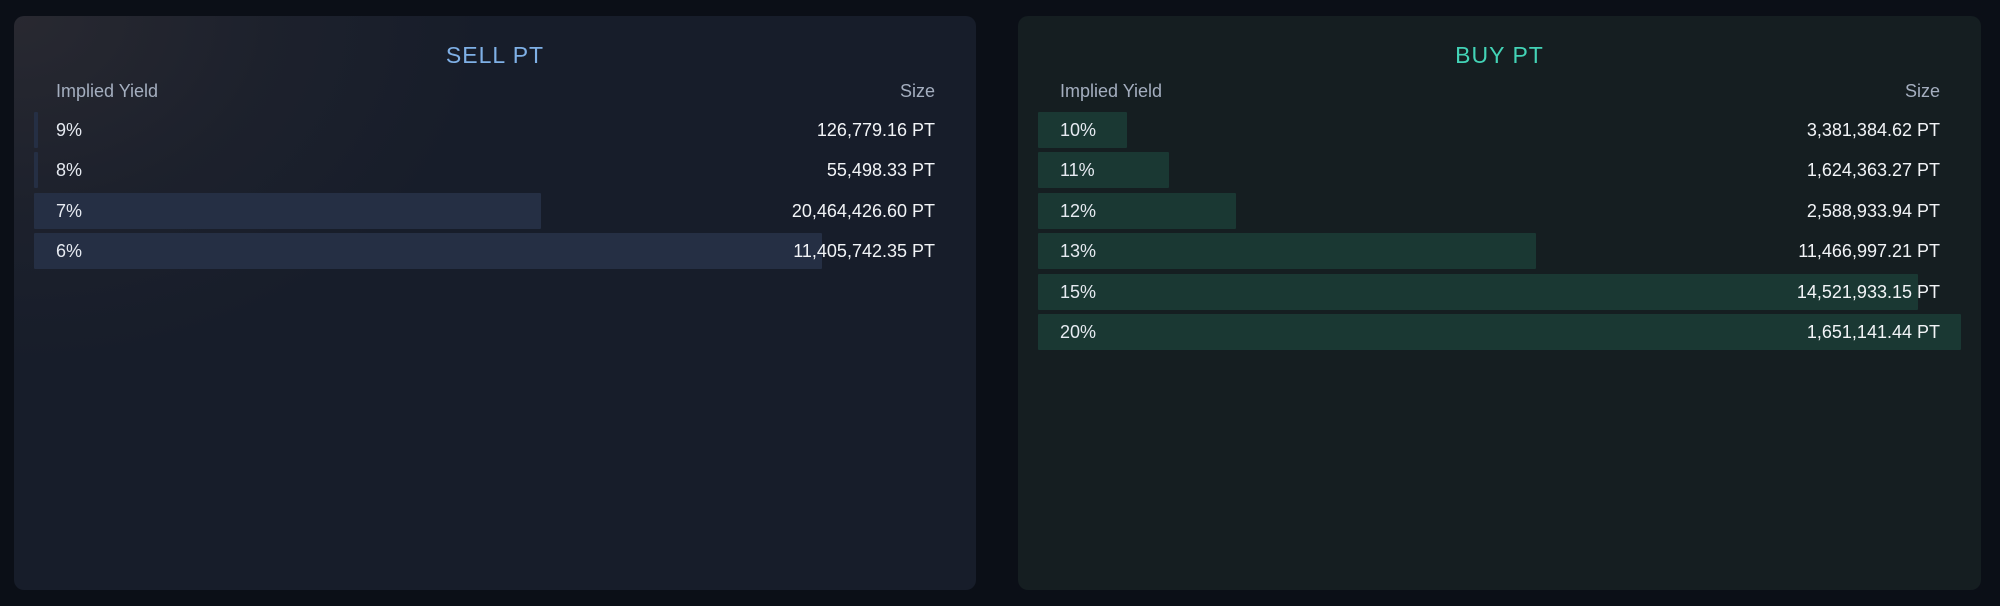 Image resolution: width=2000 pixels, height=606 pixels. I want to click on buy-order-row: 12% 2,588,933.94 PT, so click(1499, 210).